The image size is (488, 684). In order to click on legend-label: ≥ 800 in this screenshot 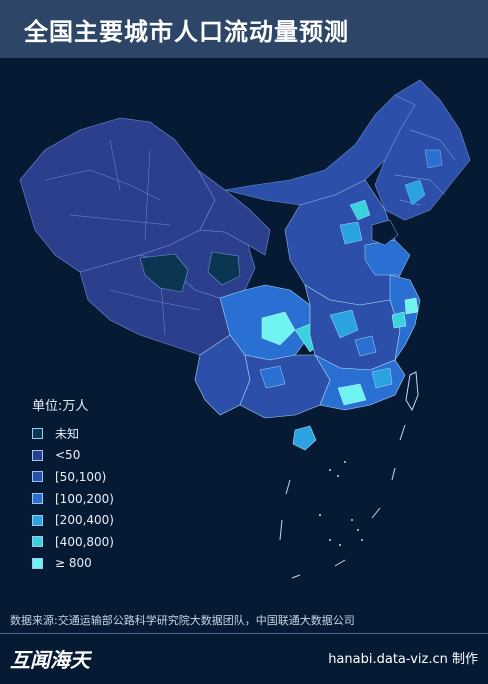, I will do `click(73, 563)`.